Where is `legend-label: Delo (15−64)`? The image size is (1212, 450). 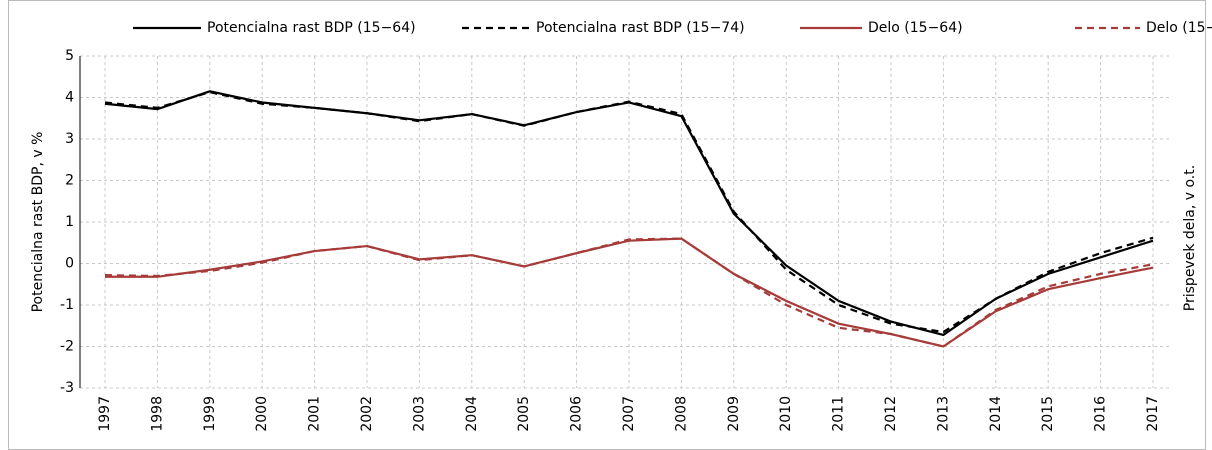 legend-label: Delo (15−64) is located at coordinates (915, 28).